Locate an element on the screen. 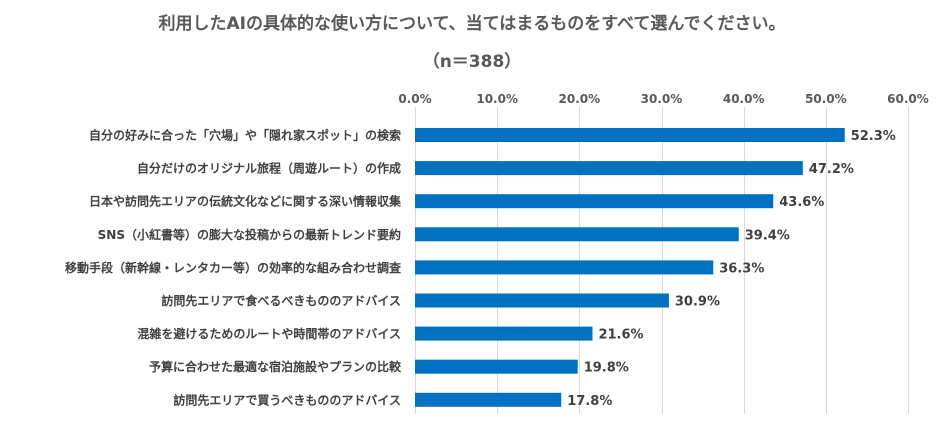 Image resolution: width=945 pixels, height=431 pixels. category-label: 移動手段（新幹線・レンタカー等）の効率的な組み合わせ調査 is located at coordinates (233, 267).